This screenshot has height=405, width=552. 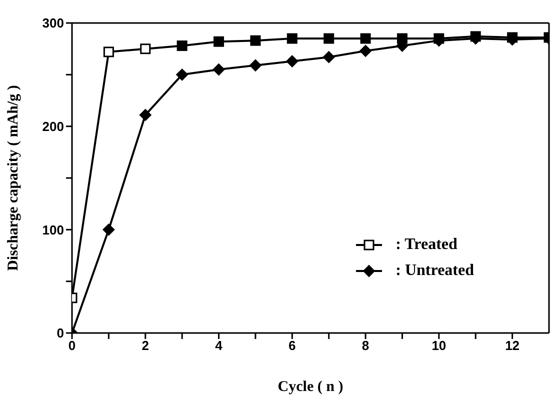 I want to click on y-tick-label: 0, so click(x=60, y=333).